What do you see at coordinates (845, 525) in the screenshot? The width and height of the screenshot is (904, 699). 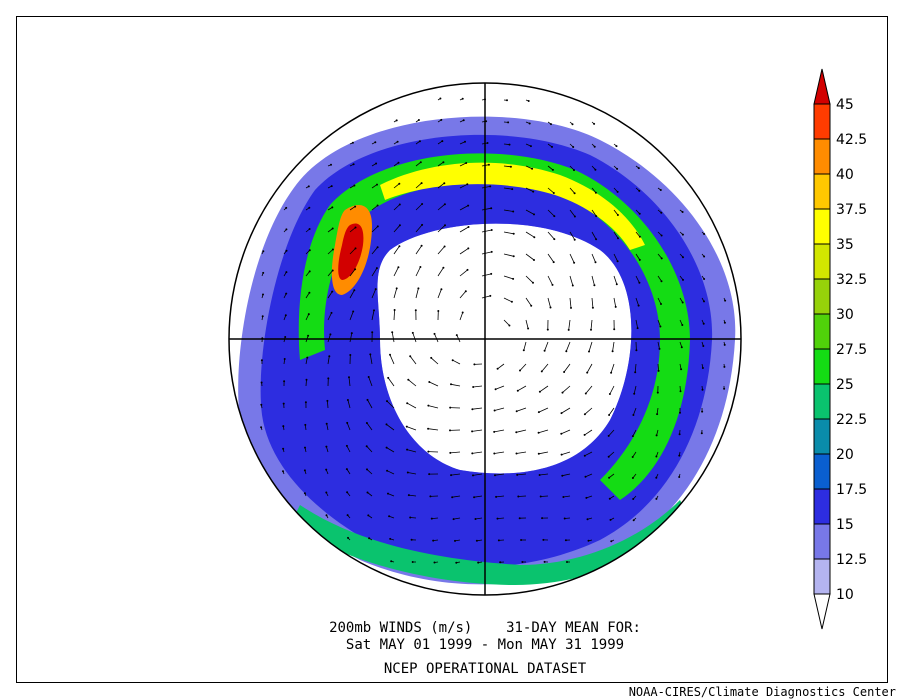 I see `colorbar-label: 15` at bounding box center [845, 525].